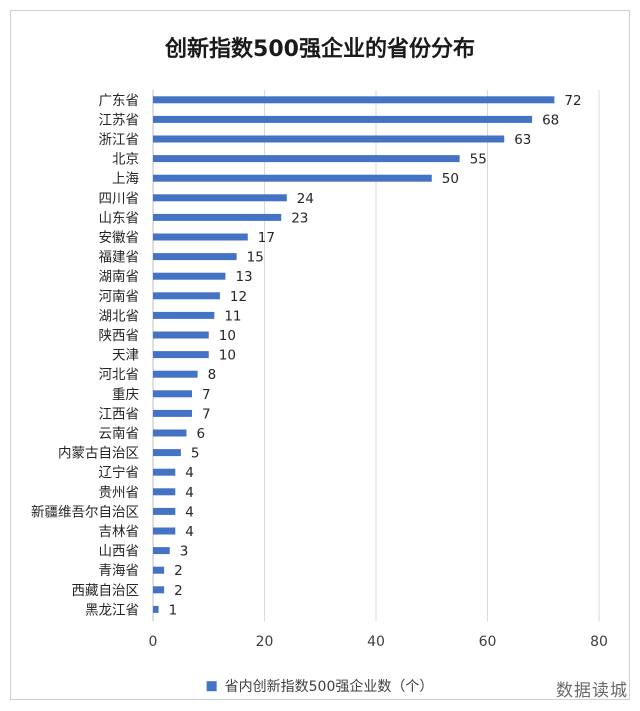 This screenshot has height=711, width=640. Describe the element at coordinates (125, 356) in the screenshot. I see `category-label: 天津` at that location.